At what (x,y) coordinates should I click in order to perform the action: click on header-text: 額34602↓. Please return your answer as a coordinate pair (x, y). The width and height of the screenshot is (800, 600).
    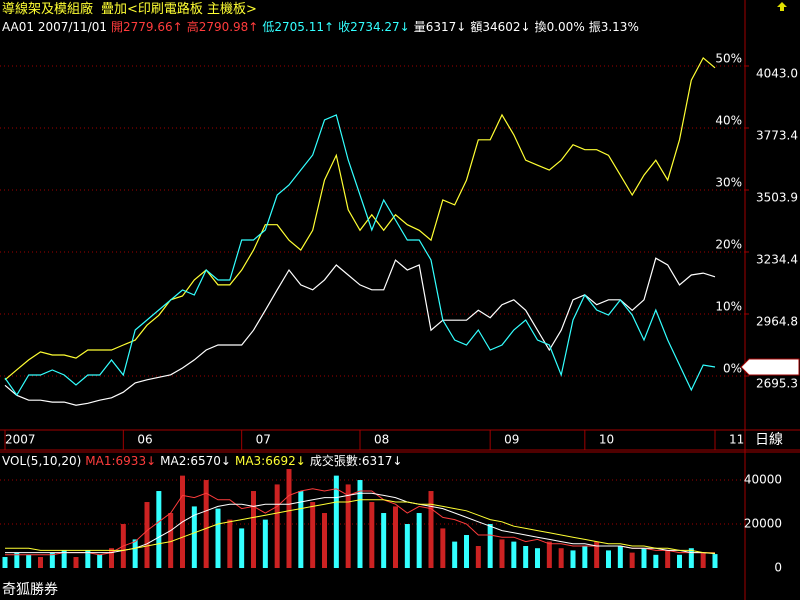
    Looking at the image, I should click on (500, 27).